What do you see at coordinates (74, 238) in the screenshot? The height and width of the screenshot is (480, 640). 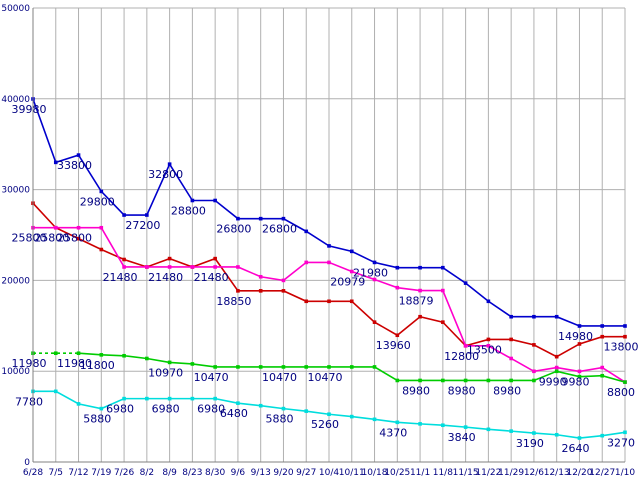 I see `data-label-magenta: 25800` at bounding box center [74, 238].